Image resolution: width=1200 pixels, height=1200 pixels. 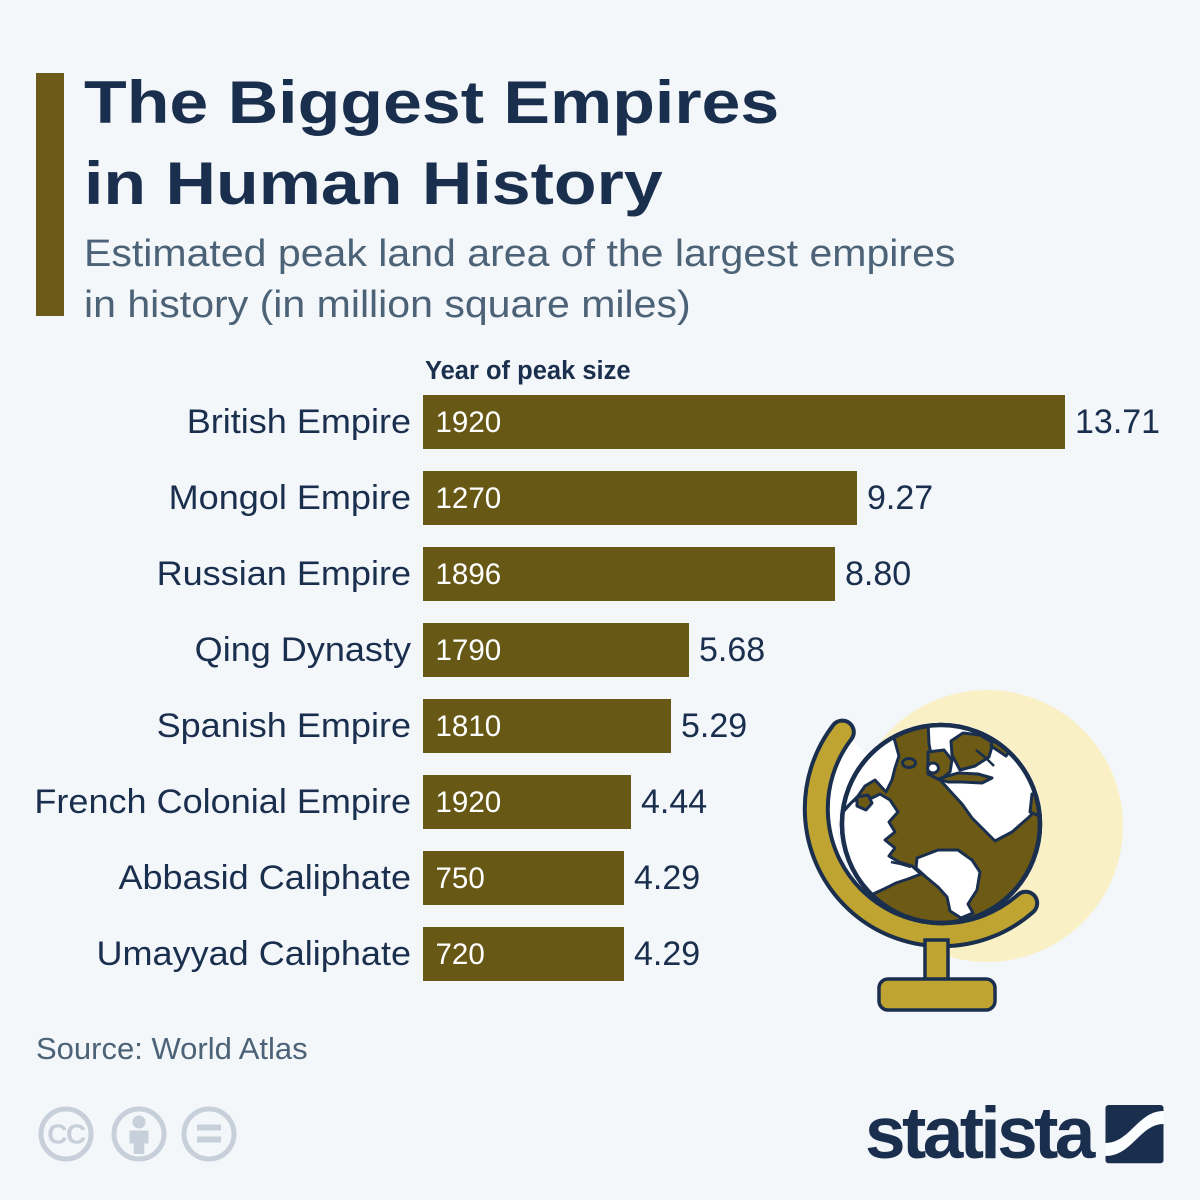 I want to click on svg-text: CC, so click(x=66, y=1134).